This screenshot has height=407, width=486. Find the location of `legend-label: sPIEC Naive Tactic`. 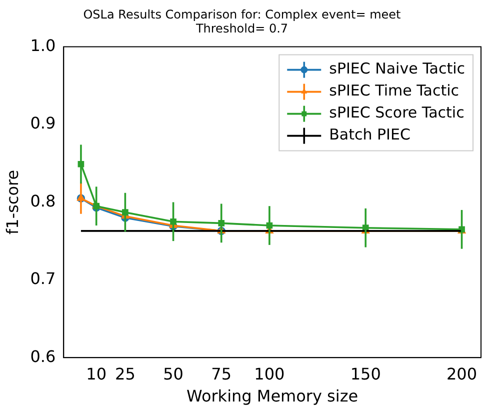

legend-label: sPIEC Naive Tactic is located at coordinates (397, 69).